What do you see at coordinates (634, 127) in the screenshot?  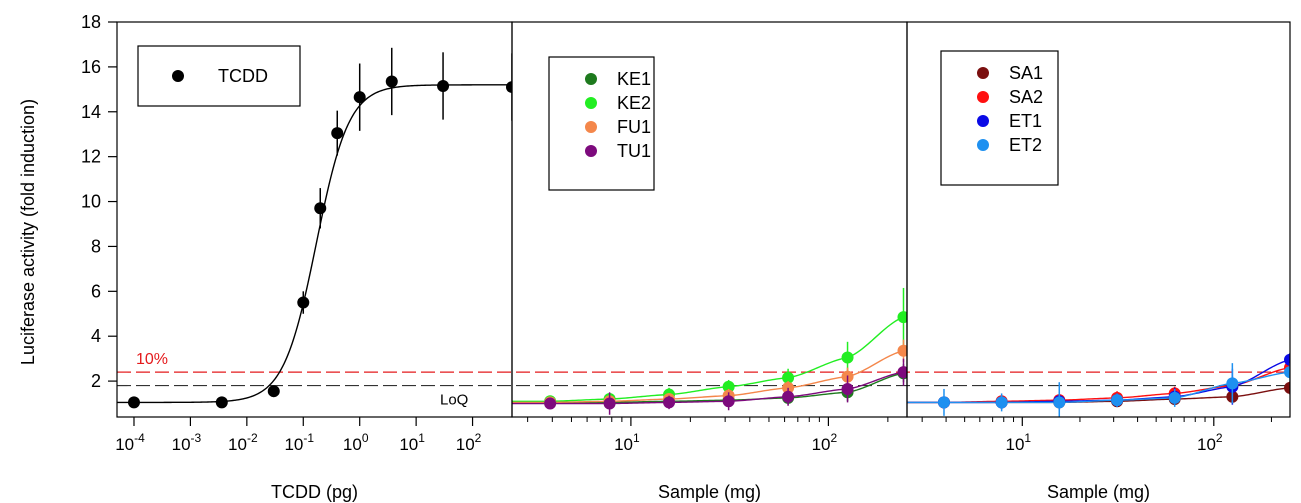 I see `legend-label-fu1: FU1` at bounding box center [634, 127].